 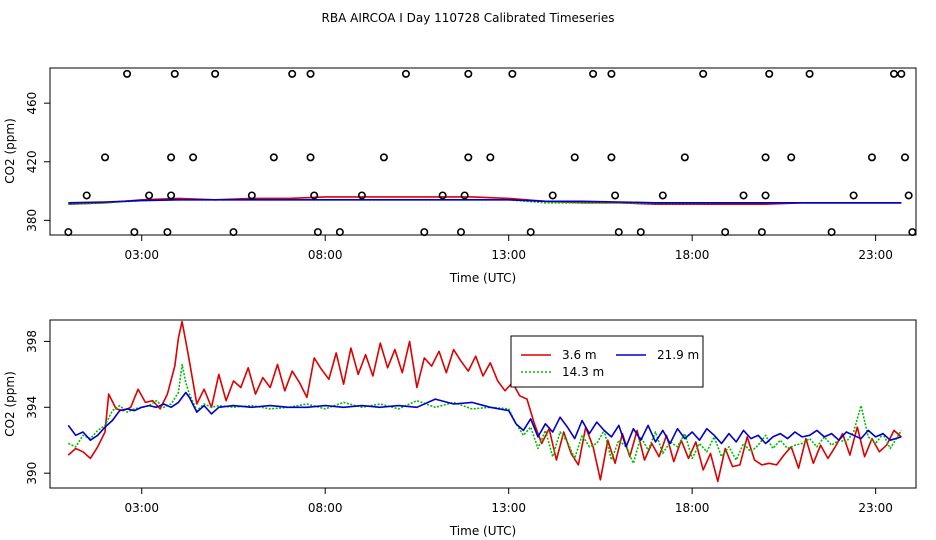 What do you see at coordinates (10, 151) in the screenshot?
I see `top-y-axis-label: CO2 (ppm)` at bounding box center [10, 151].